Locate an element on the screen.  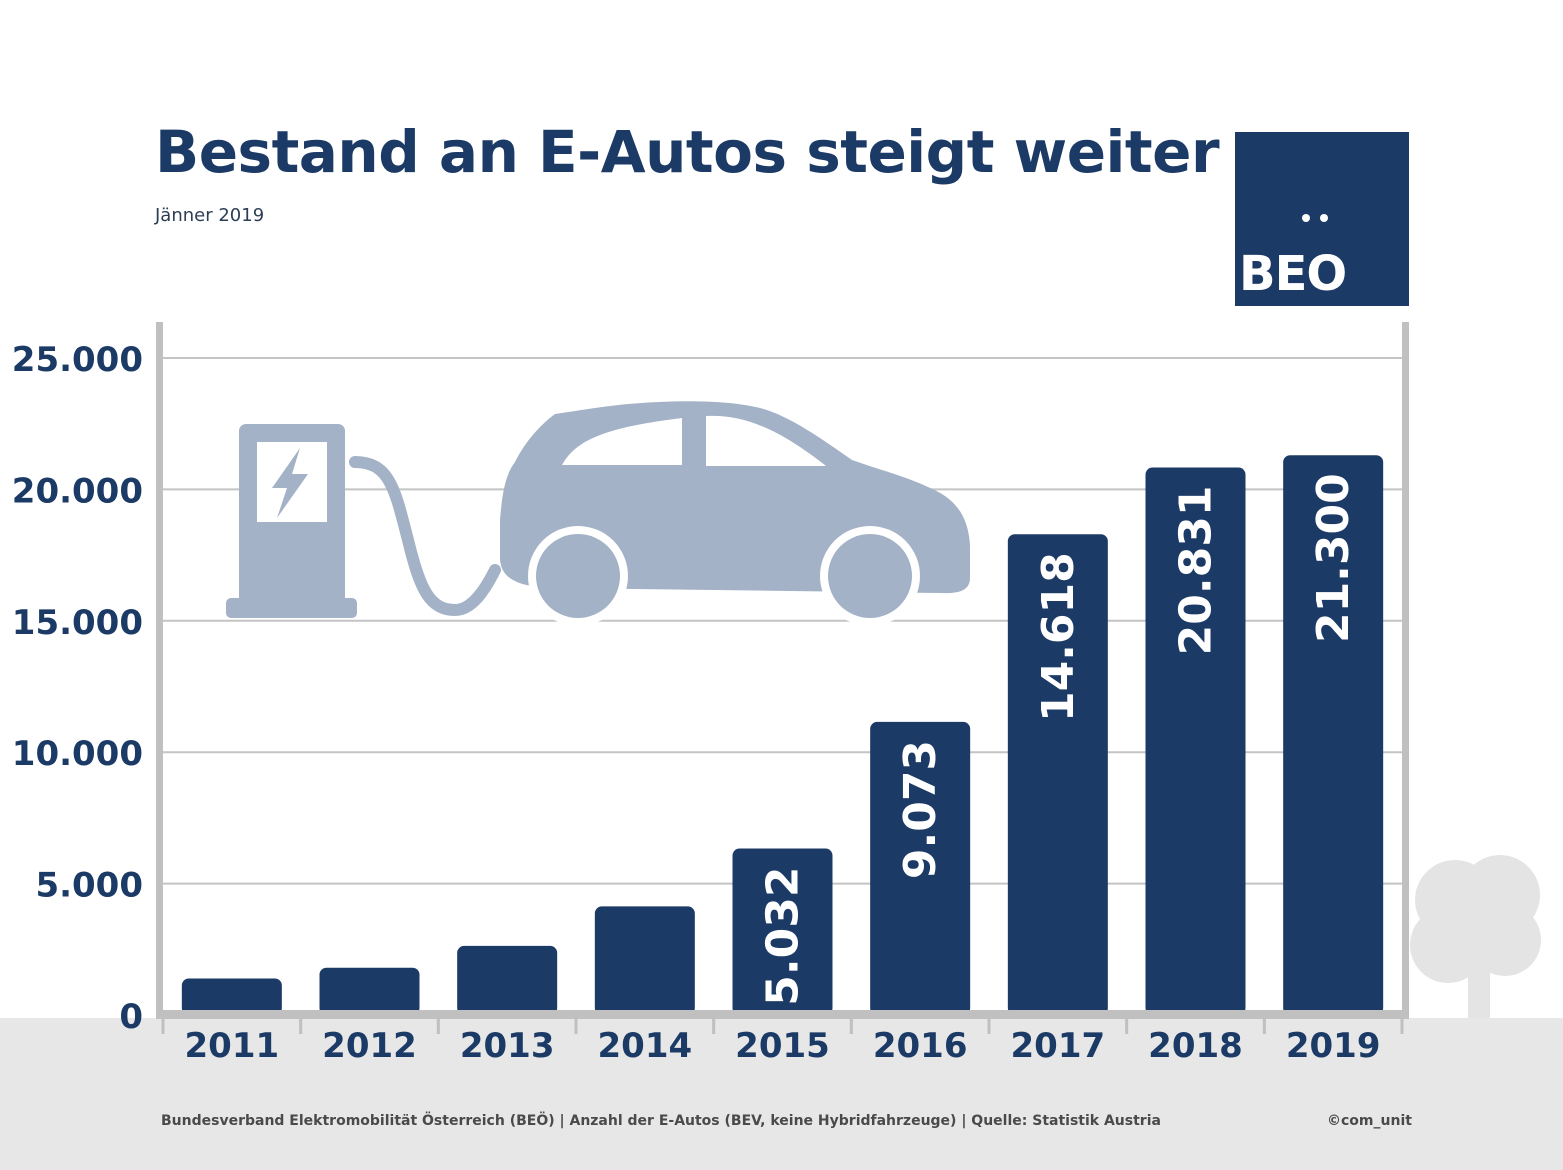
x-tick-label: 2012 is located at coordinates (369, 1046).